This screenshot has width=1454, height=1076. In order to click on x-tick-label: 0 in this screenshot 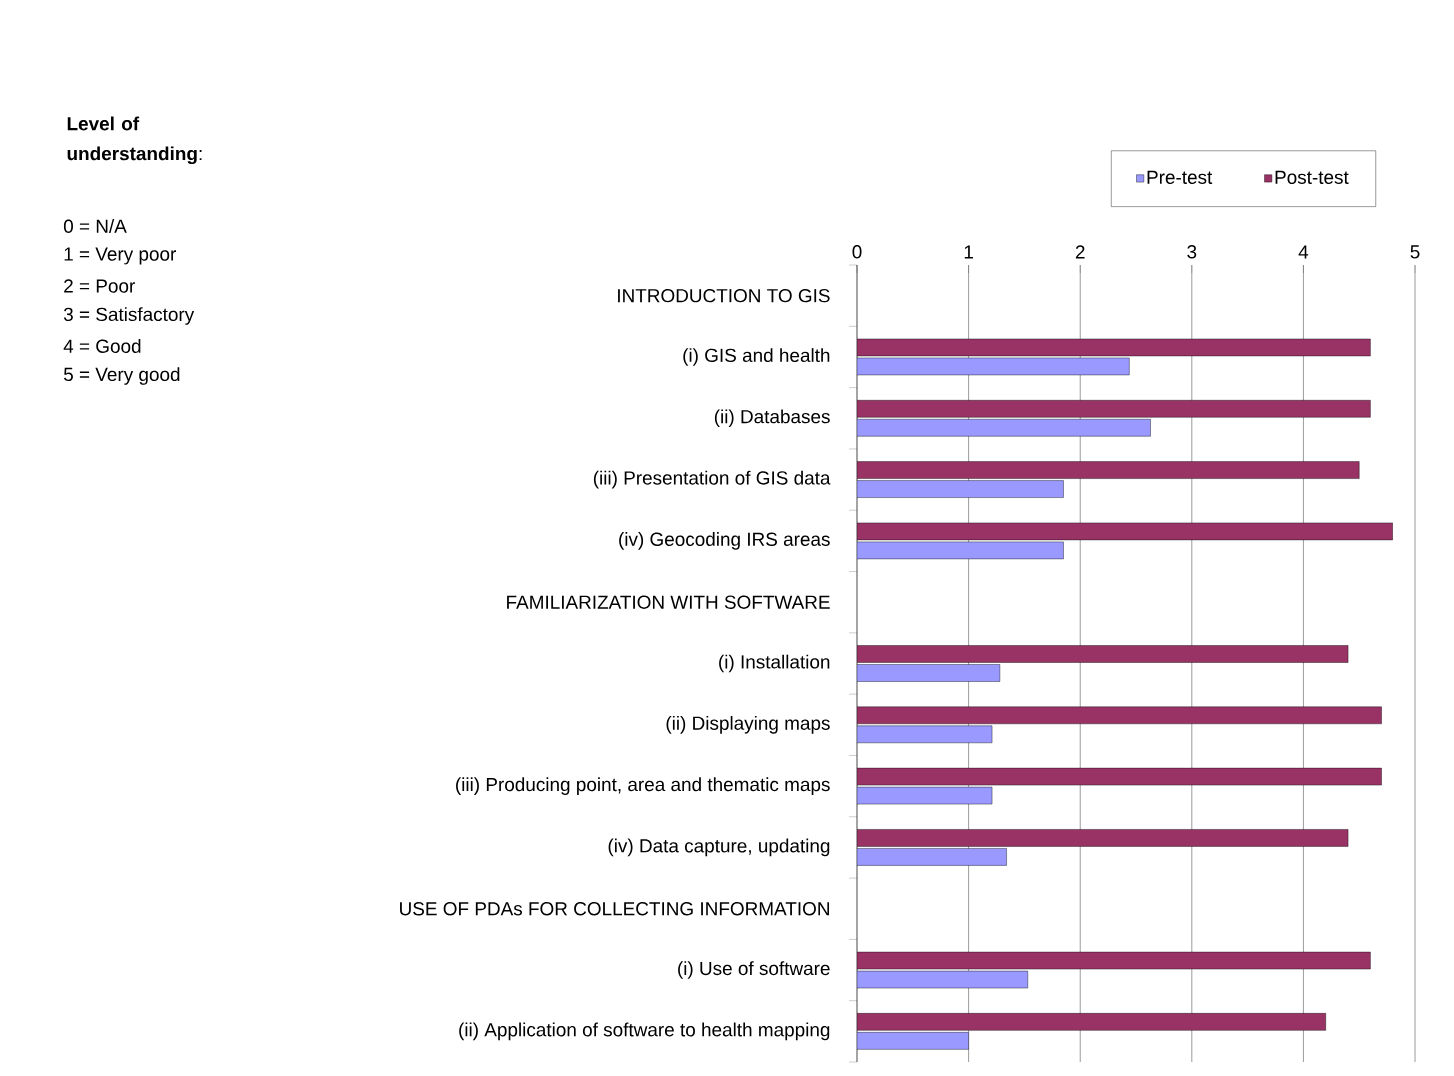, I will do `click(857, 252)`.